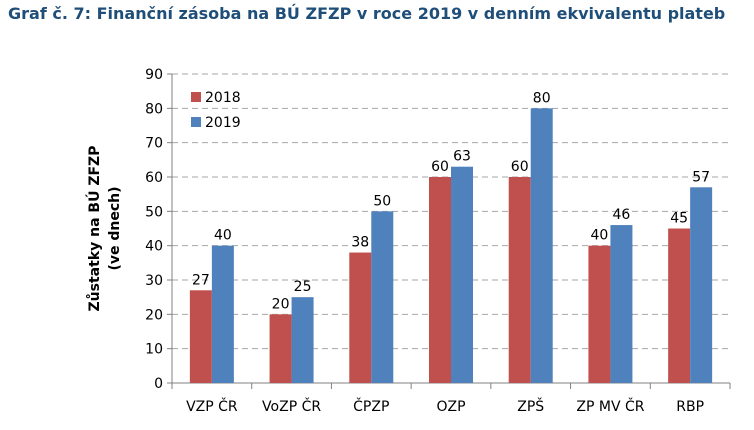  I want to click on x-tick-label: VZP ČR, so click(212, 406).